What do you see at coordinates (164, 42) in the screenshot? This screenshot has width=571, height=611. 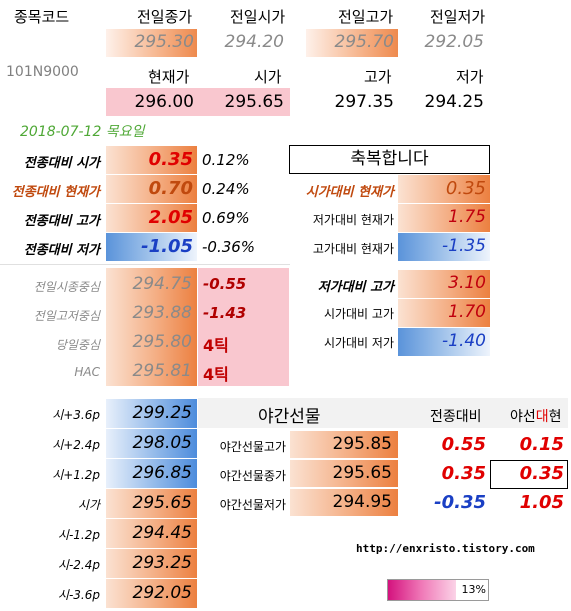 I see `prev-close-value: 295.30` at bounding box center [164, 42].